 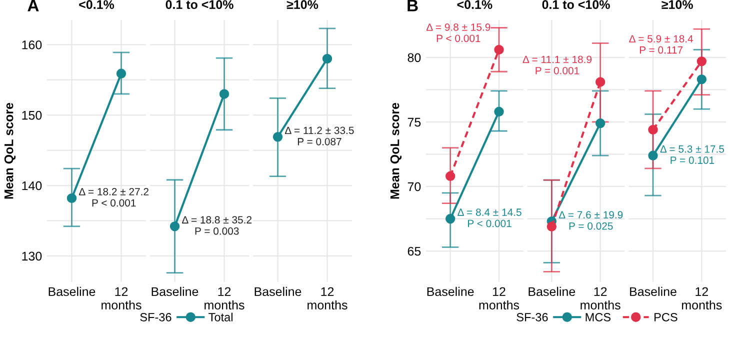 What do you see at coordinates (32, 185) in the screenshot?
I see `y-tick-label: 140` at bounding box center [32, 185].